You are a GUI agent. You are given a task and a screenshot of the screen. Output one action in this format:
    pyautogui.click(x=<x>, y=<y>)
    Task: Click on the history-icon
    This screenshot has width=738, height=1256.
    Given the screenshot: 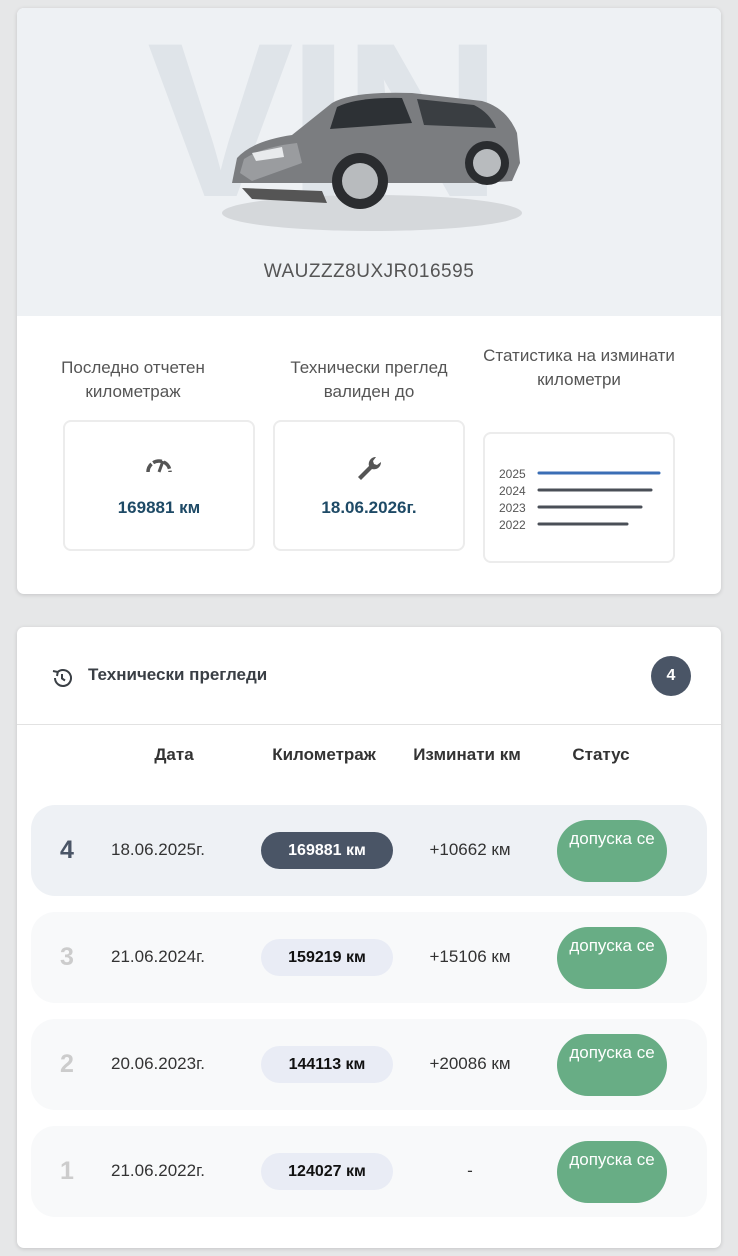 What is the action you would take?
    pyautogui.click(x=62, y=678)
    